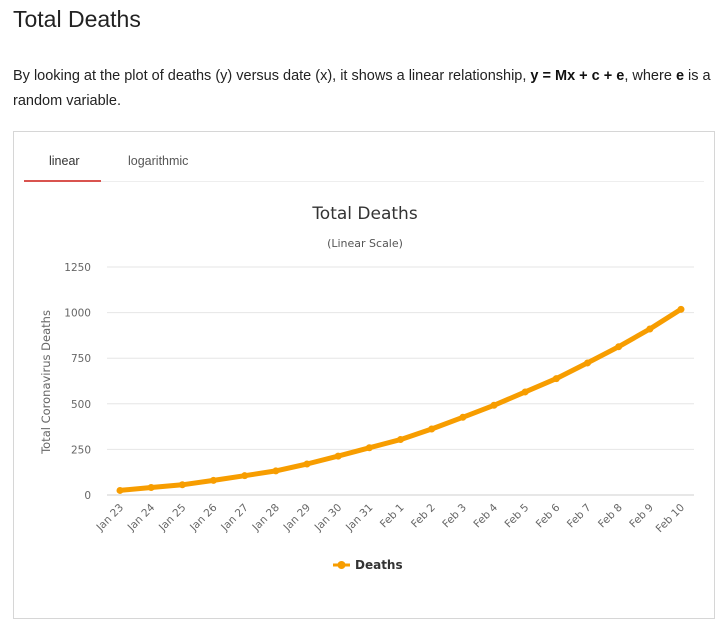 The width and height of the screenshot is (726, 633). What do you see at coordinates (234, 518) in the screenshot?
I see `x-tick-label: Jan 27` at bounding box center [234, 518].